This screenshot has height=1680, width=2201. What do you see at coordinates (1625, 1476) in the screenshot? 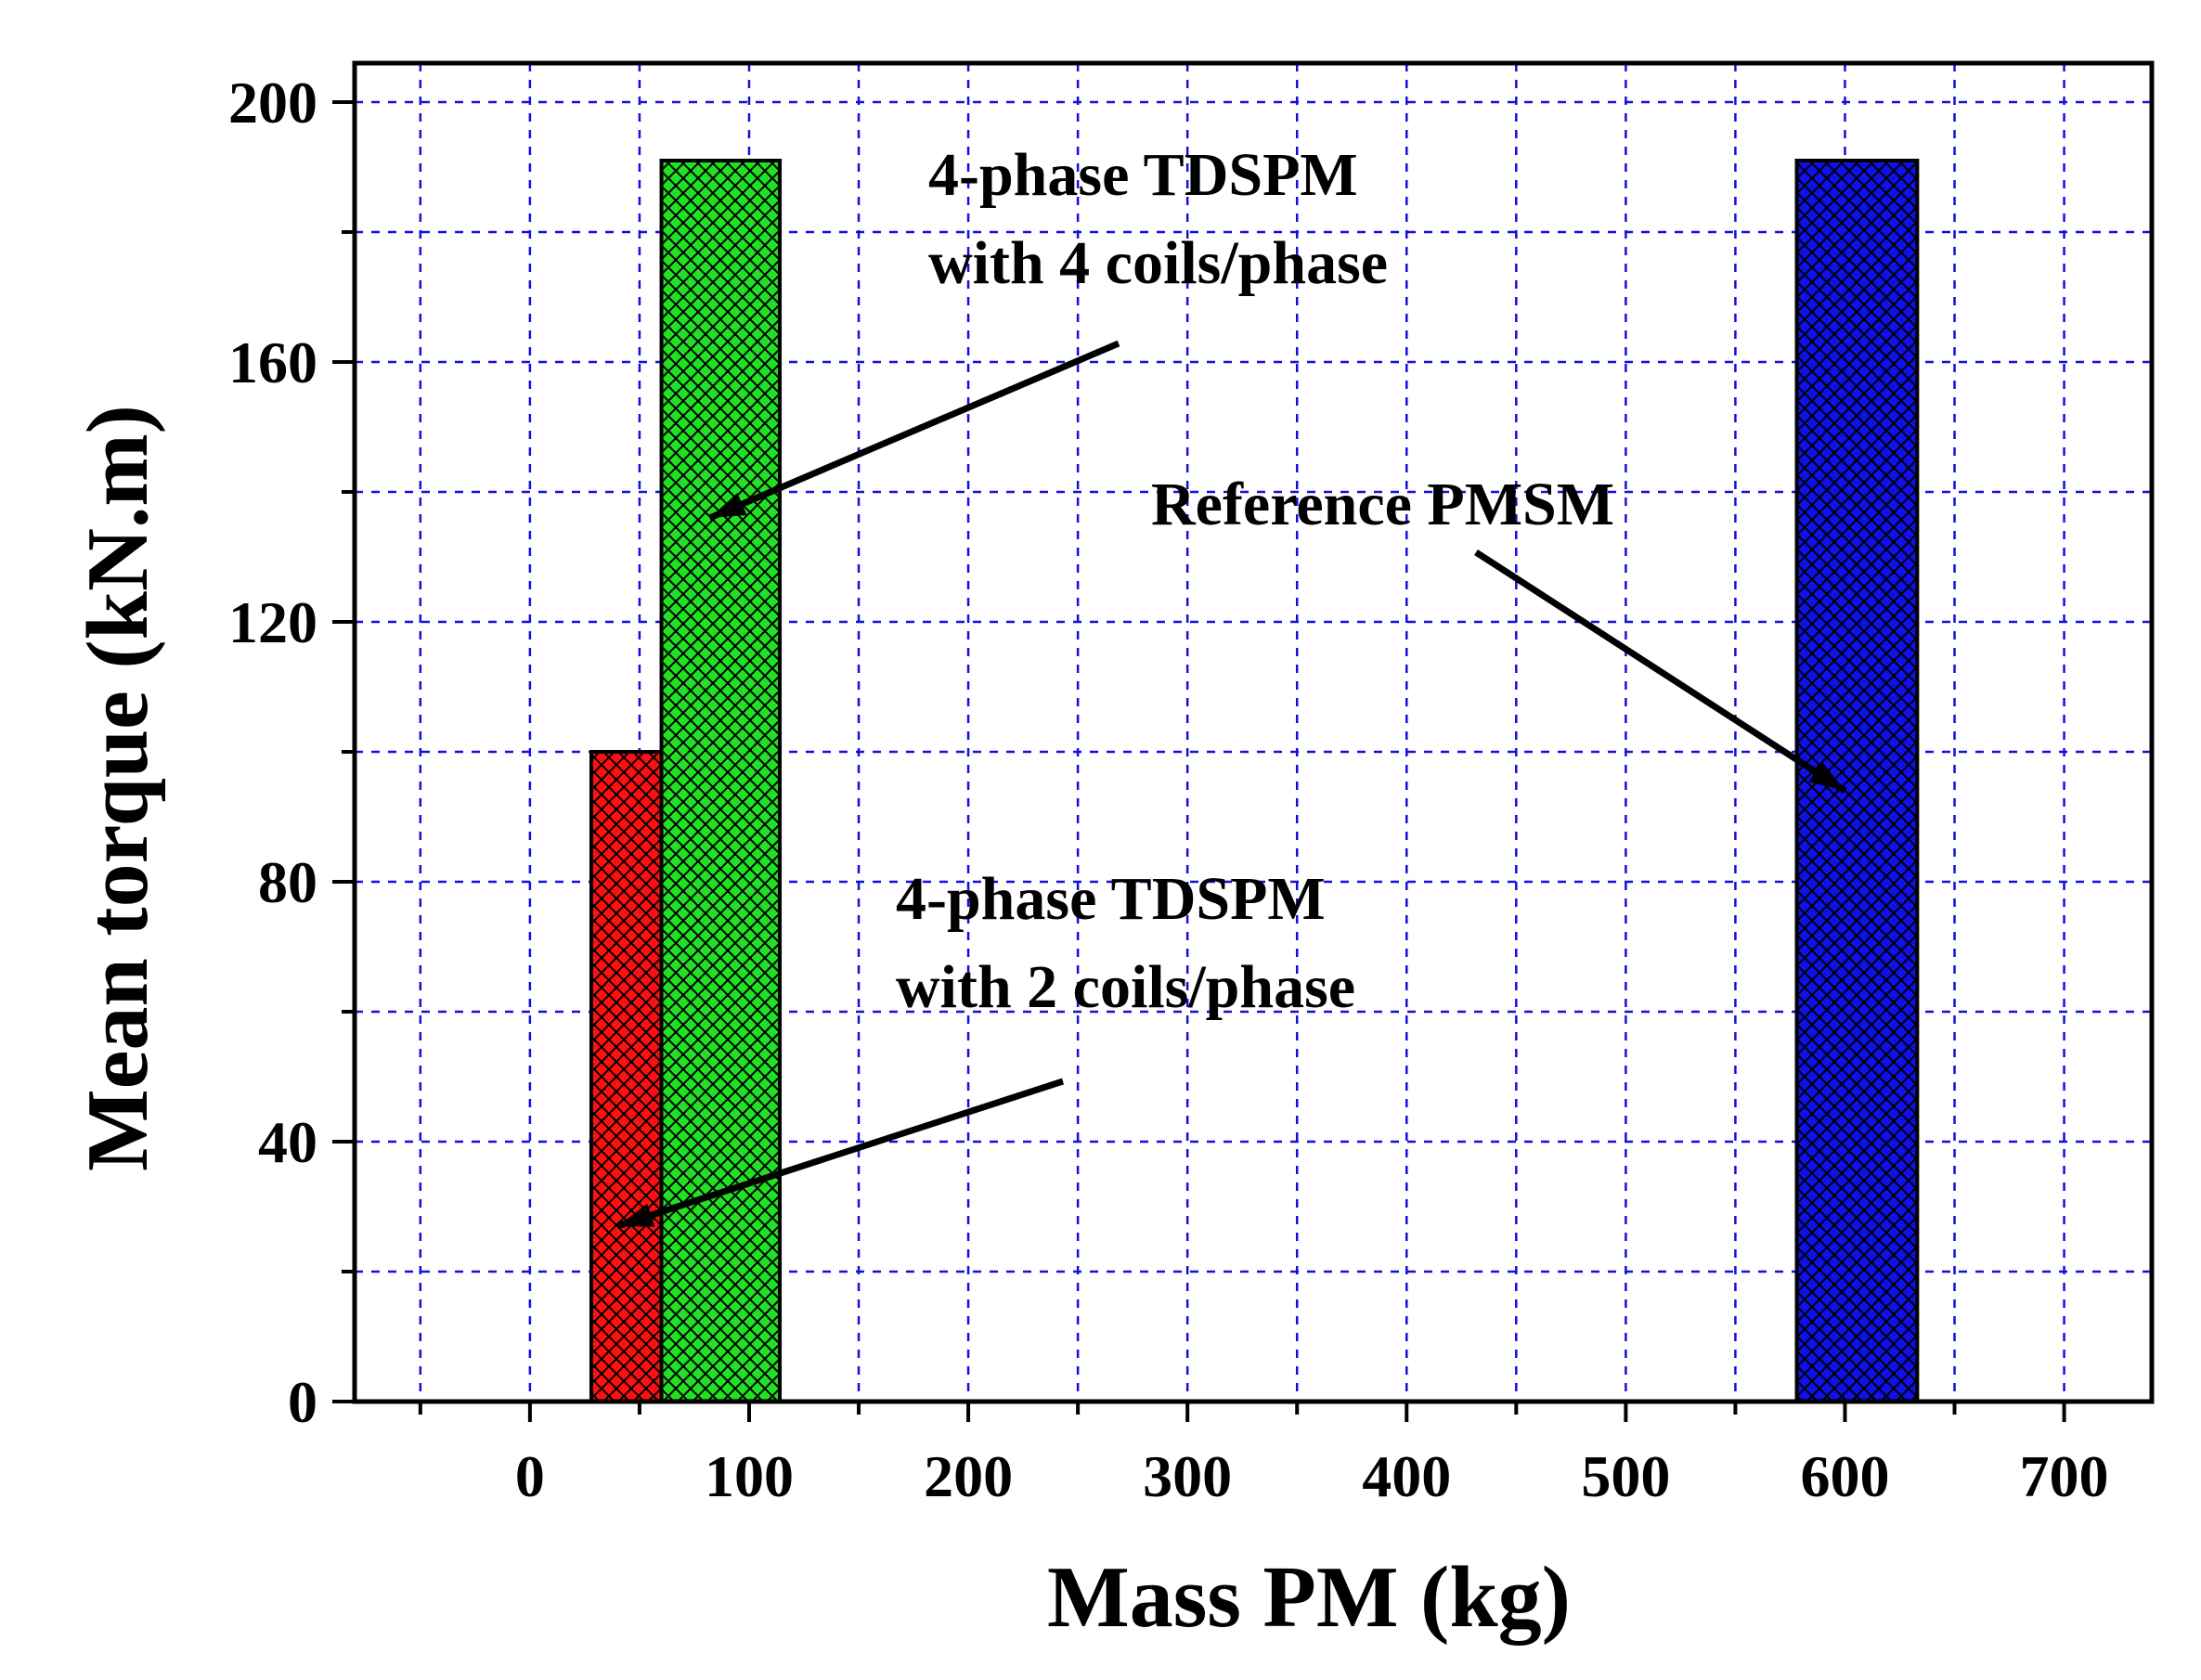
I see `x-tick-label: 500` at bounding box center [1625, 1476].